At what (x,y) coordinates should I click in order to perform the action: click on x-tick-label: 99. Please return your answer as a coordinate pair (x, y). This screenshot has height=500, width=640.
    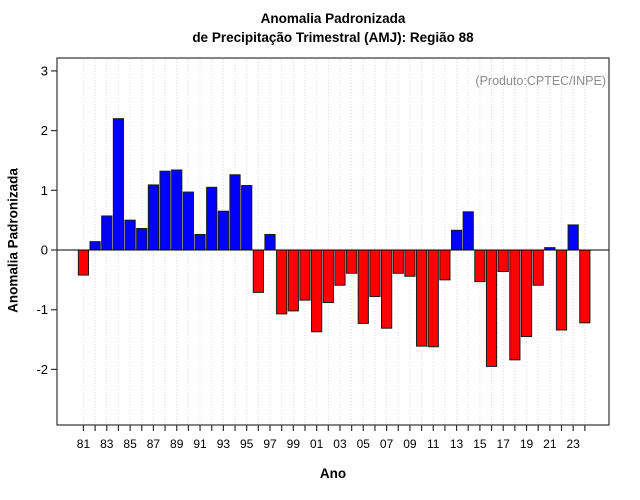
    Looking at the image, I should click on (294, 444).